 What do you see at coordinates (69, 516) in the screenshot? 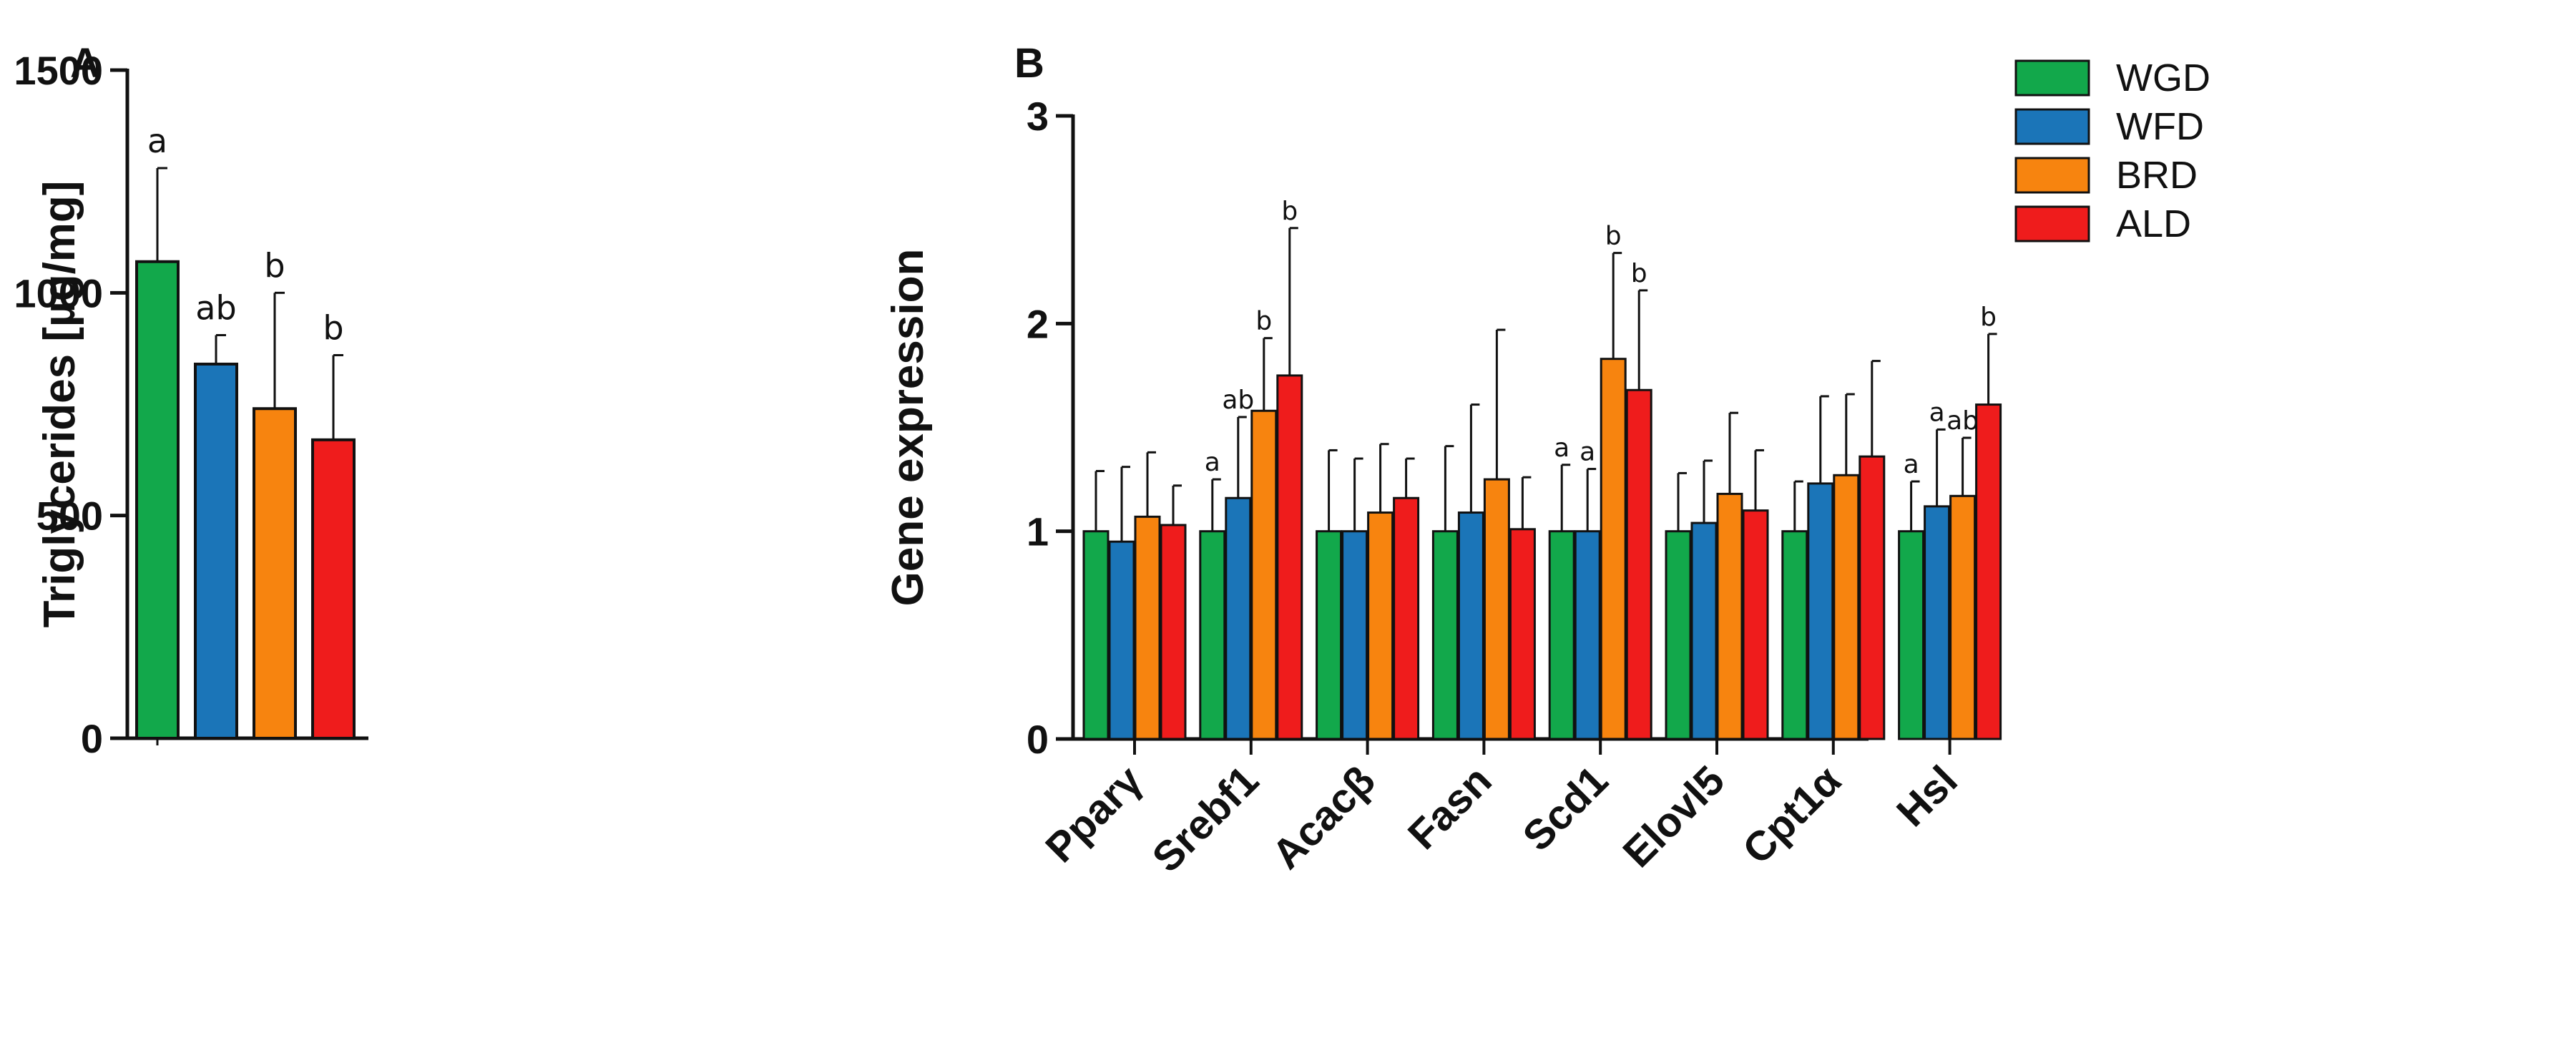
I see `y-tick-label: 500` at bounding box center [69, 516].